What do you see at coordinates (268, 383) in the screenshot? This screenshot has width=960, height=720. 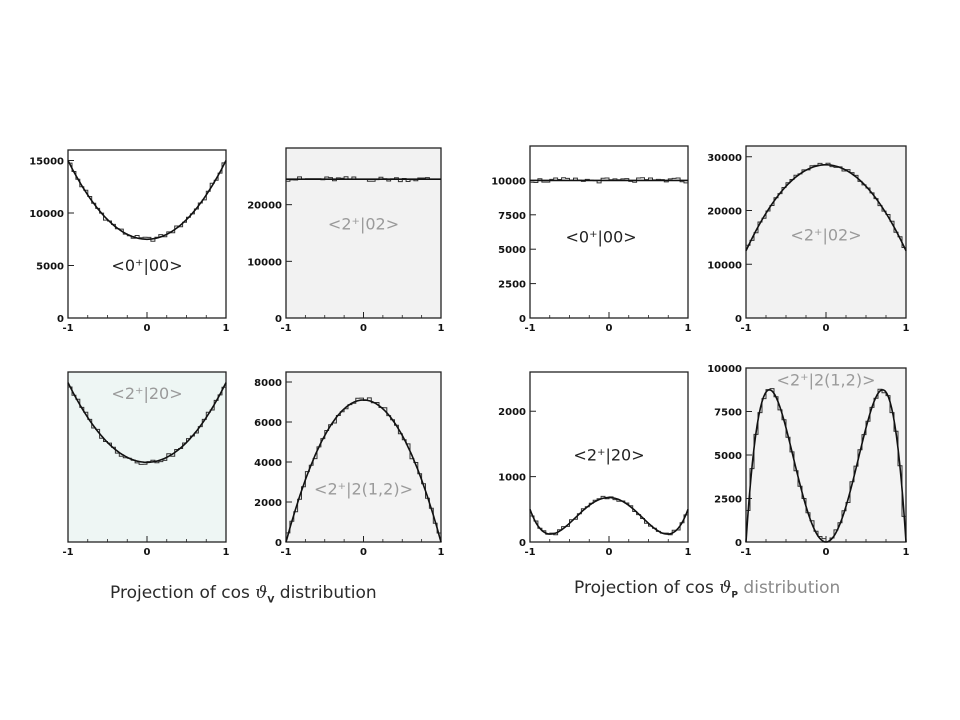 I see `y-tick-label: 8000` at bounding box center [268, 383].